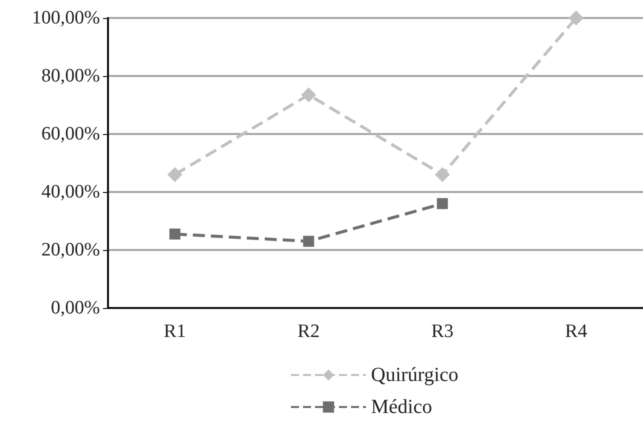 This screenshot has height=427, width=643. Describe the element at coordinates (66, 18) in the screenshot. I see `y-tick-label: 100,00%` at that location.